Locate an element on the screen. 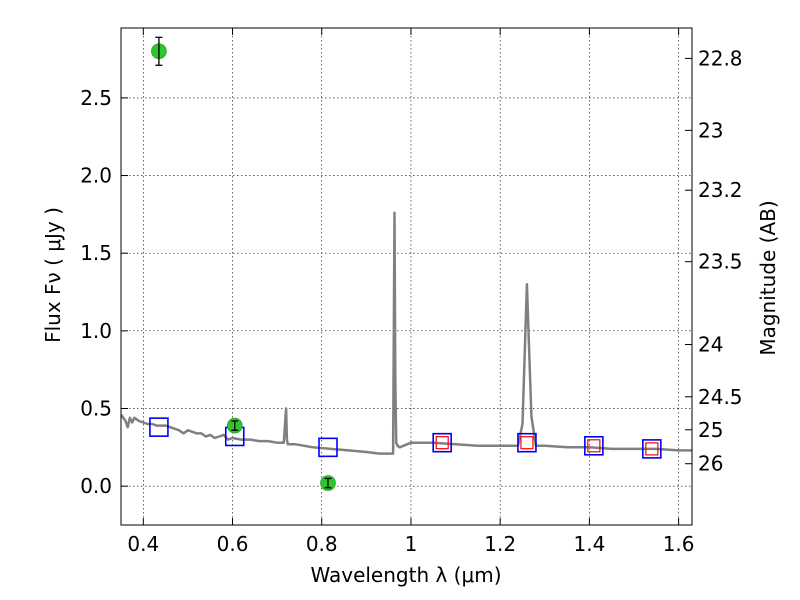 This screenshot has height=600, width=800. y2-tick-label: 24.5 is located at coordinates (720, 397).